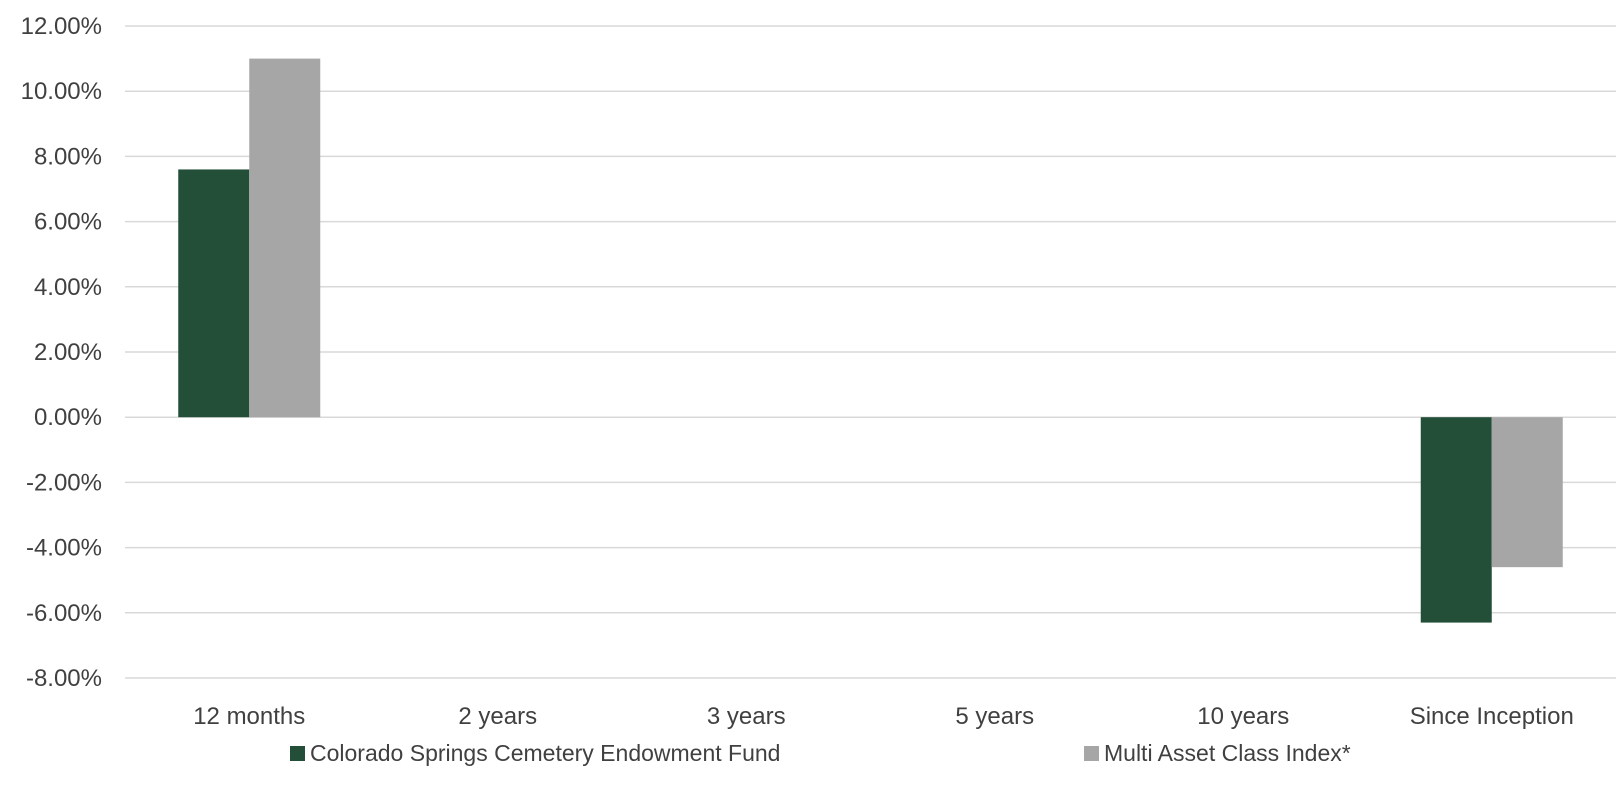  What do you see at coordinates (64, 482) in the screenshot?
I see `y-tick-label: -2.00%` at bounding box center [64, 482].